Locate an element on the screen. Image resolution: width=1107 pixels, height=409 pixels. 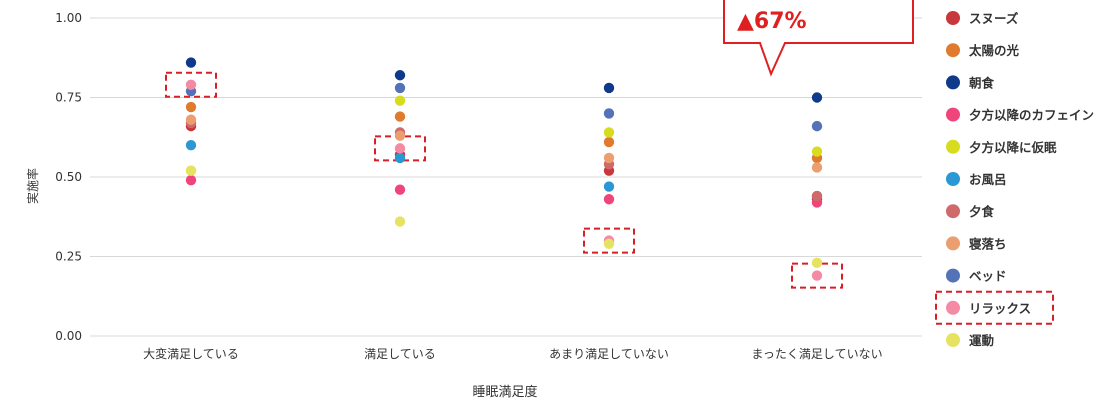
legend-label: スヌーズ is located at coordinates (994, 18).